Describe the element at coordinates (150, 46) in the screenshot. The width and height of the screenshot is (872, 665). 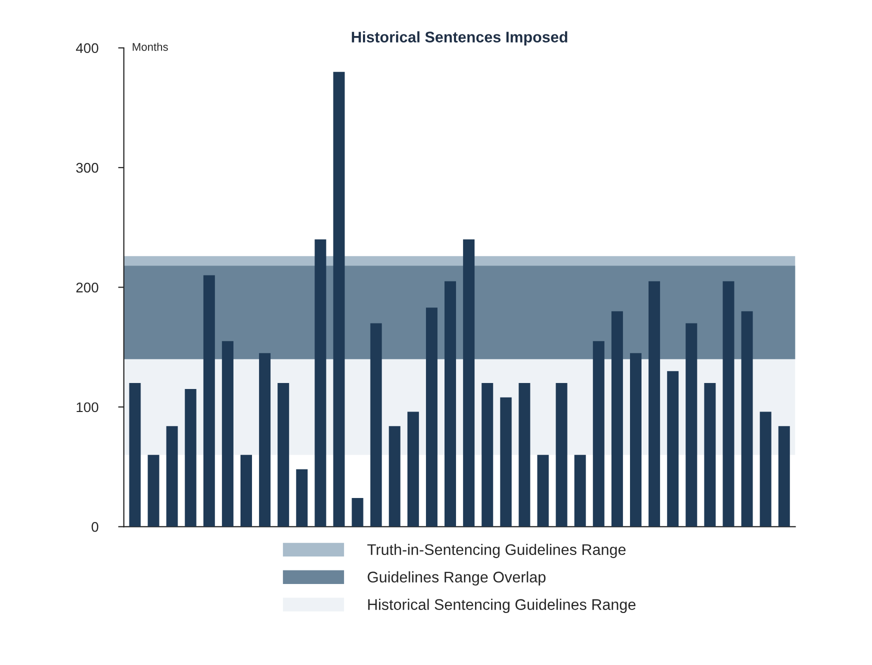
I see `y-axis-title: Months` at that location.